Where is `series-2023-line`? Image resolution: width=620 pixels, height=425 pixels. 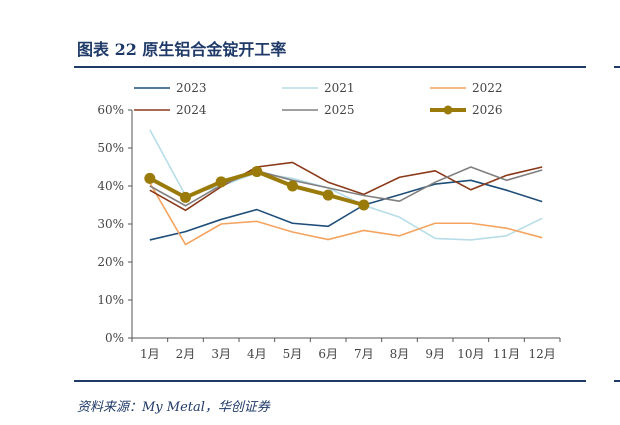
series-2023-line is located at coordinates (346, 210).